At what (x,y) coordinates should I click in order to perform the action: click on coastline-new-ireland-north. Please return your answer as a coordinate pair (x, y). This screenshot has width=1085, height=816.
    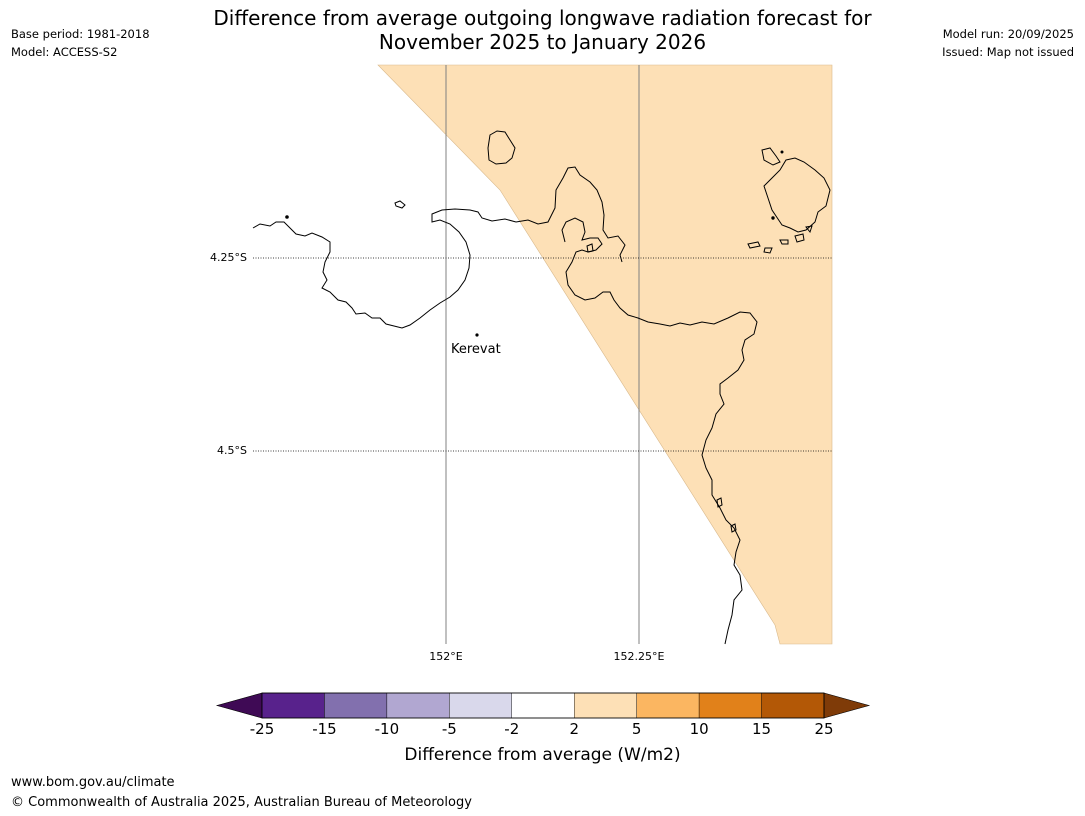
    Looking at the image, I should click on (570, 214).